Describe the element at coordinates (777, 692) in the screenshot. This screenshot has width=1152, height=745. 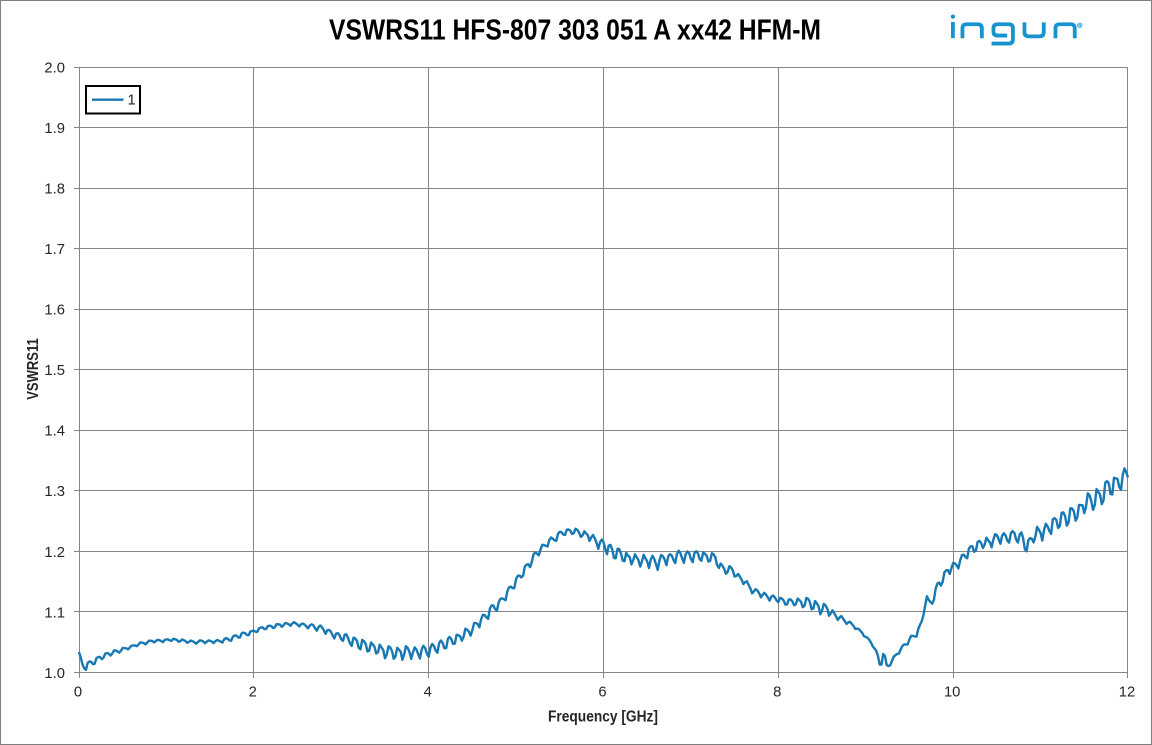
I see `svg-text: 8` at that location.